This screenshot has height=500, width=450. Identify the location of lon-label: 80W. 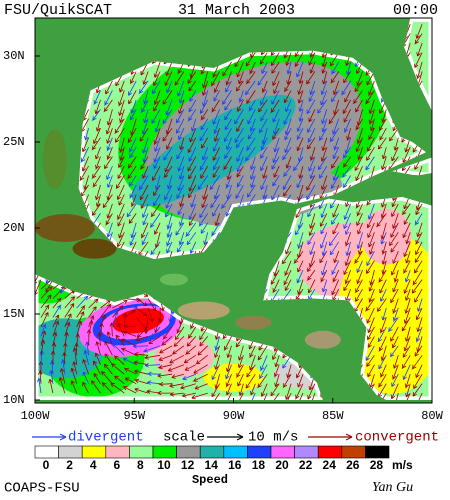
(432, 416).